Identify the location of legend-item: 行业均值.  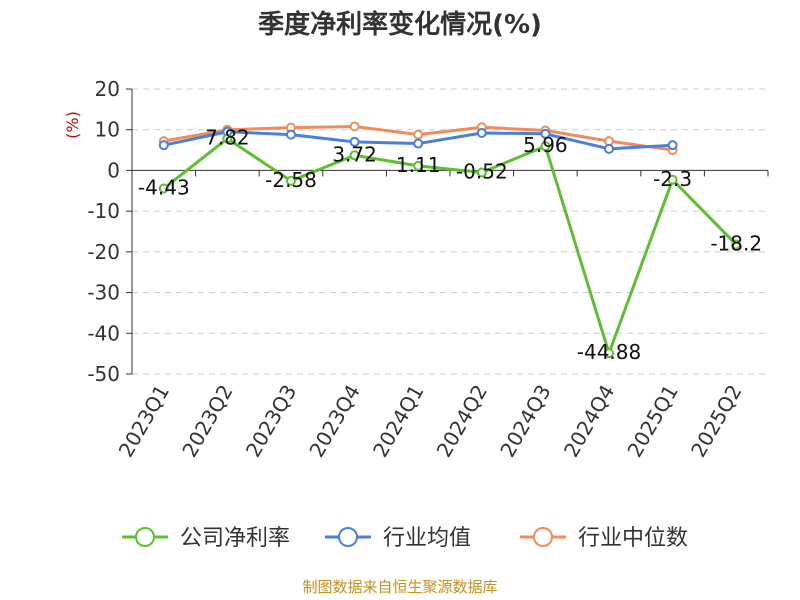
(398, 538).